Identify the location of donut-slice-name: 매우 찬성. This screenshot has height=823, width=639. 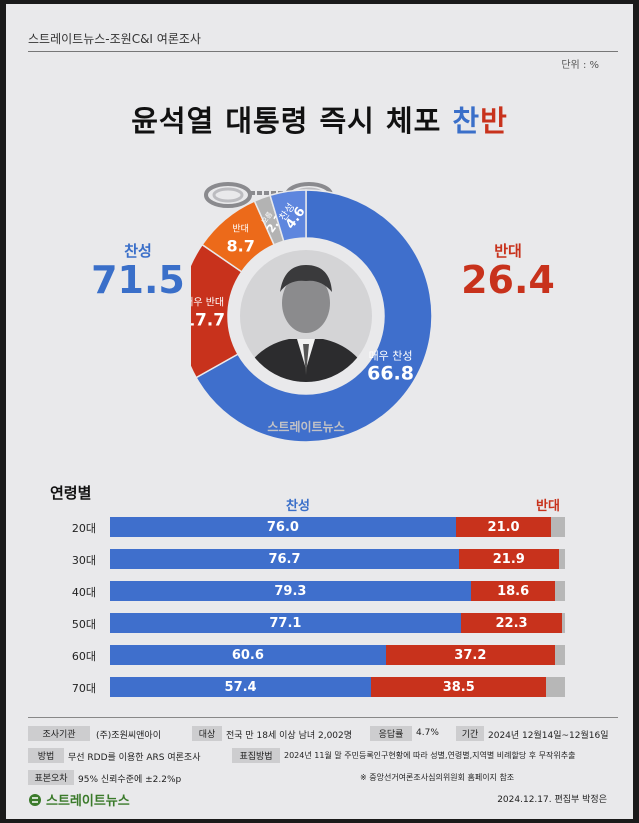
(391, 356).